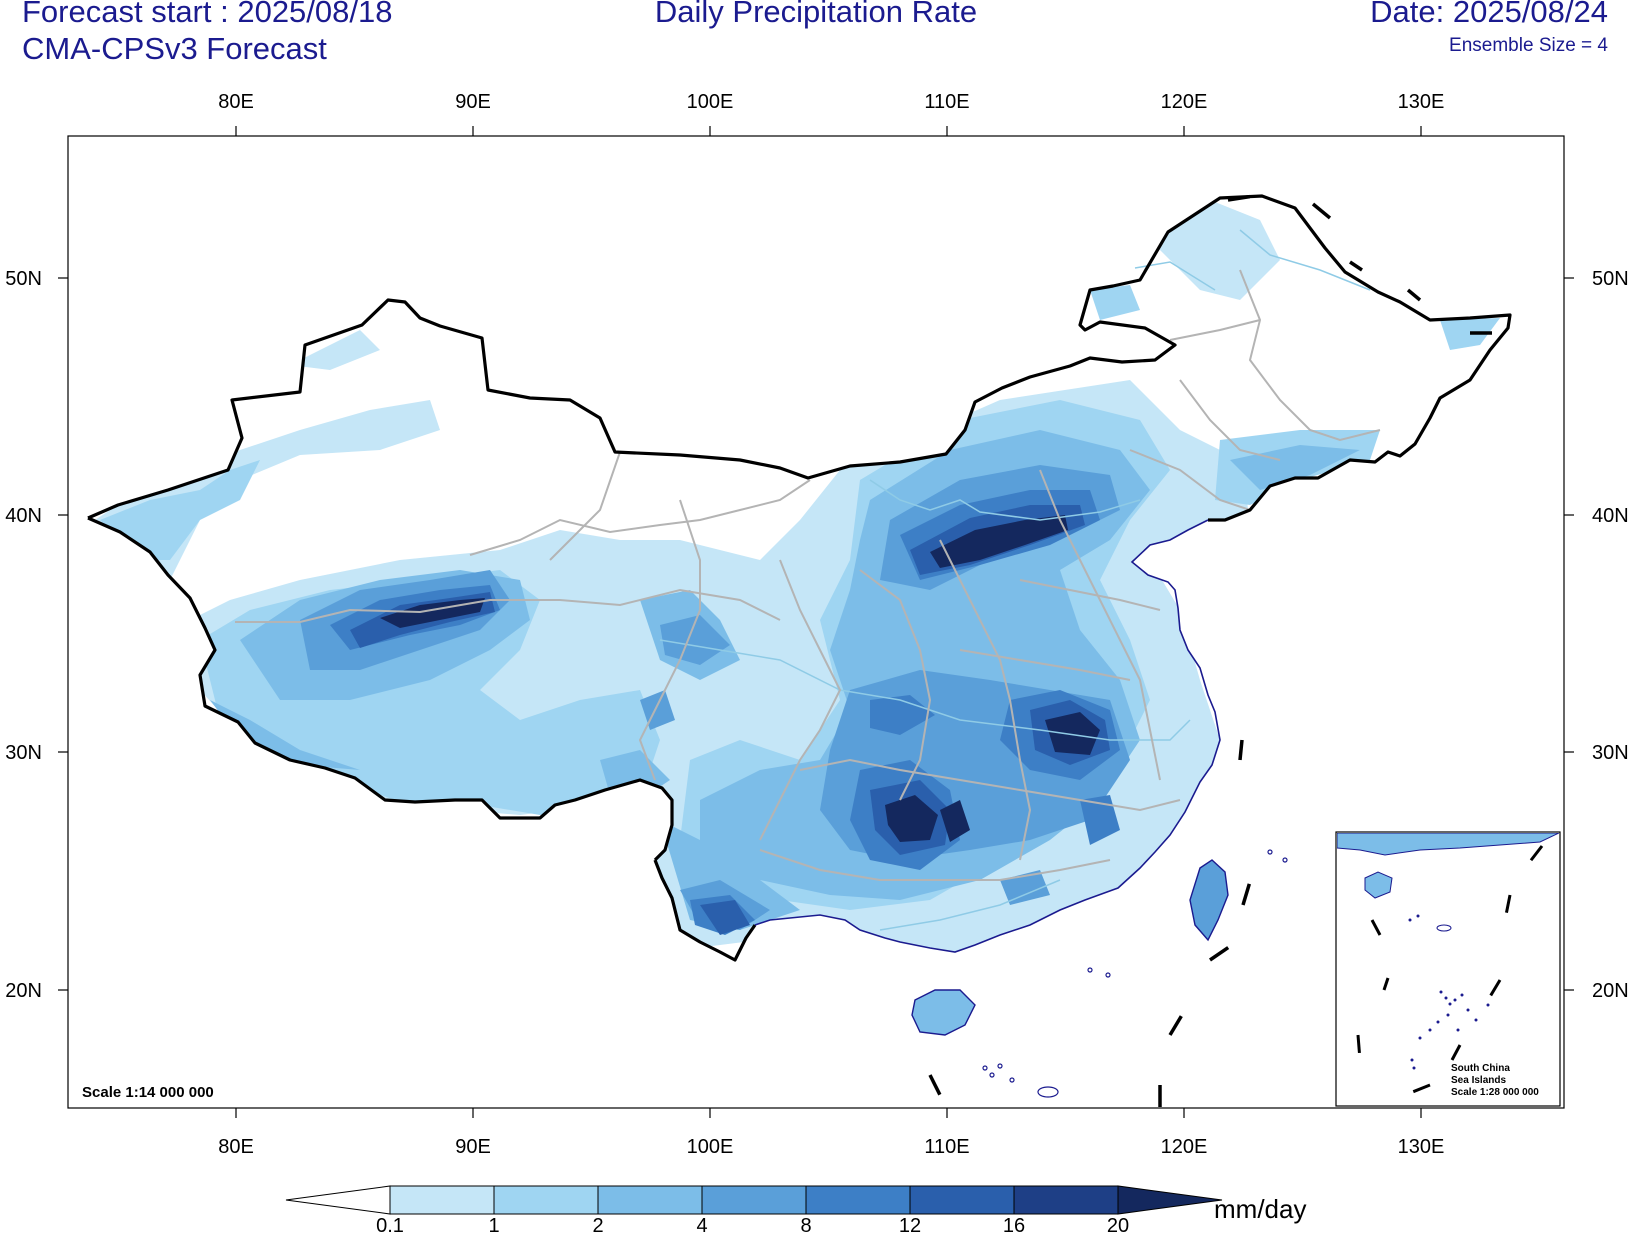 Image resolution: width=1632 pixels, height=1236 pixels. Describe the element at coordinates (1118, 1225) in the screenshot. I see `colorbar-label-20: 20` at that location.